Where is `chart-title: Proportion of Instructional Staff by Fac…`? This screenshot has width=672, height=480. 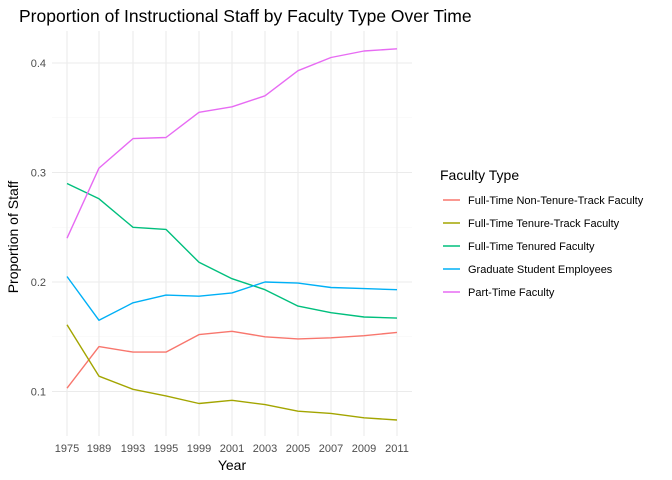 chart-title: Proportion of Instructional Staff by Fac… is located at coordinates (245, 16).